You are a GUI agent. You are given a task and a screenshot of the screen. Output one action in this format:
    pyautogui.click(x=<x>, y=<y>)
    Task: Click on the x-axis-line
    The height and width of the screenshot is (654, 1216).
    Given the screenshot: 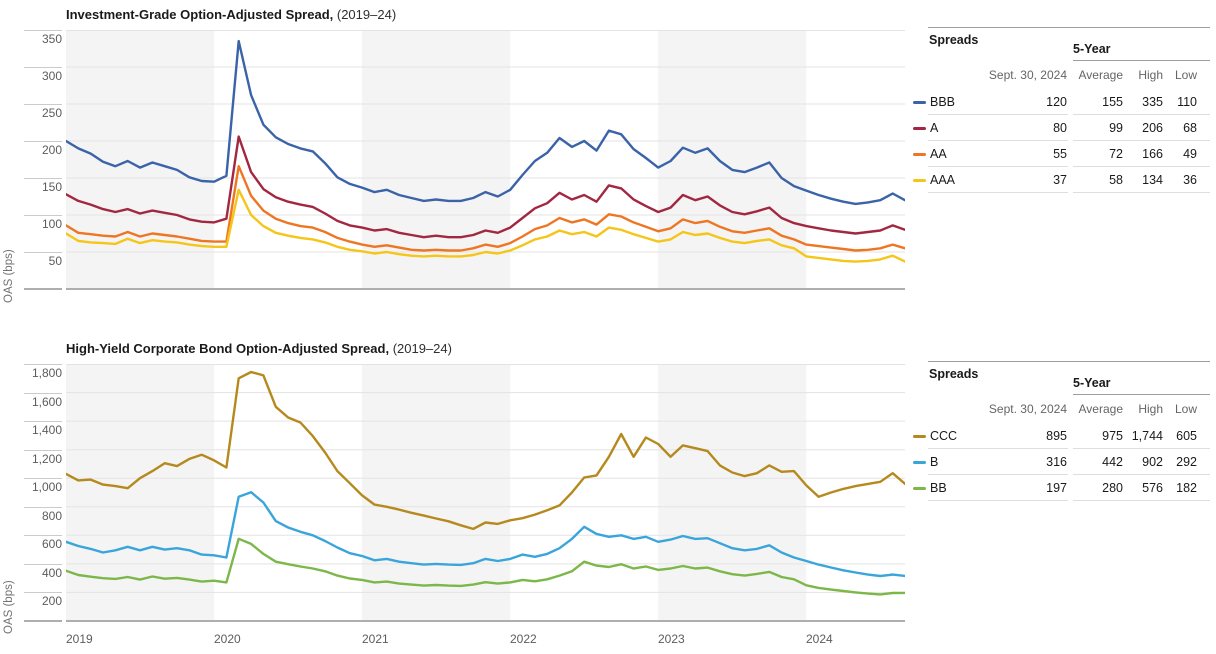 What is the action you would take?
    pyautogui.click(x=485, y=621)
    